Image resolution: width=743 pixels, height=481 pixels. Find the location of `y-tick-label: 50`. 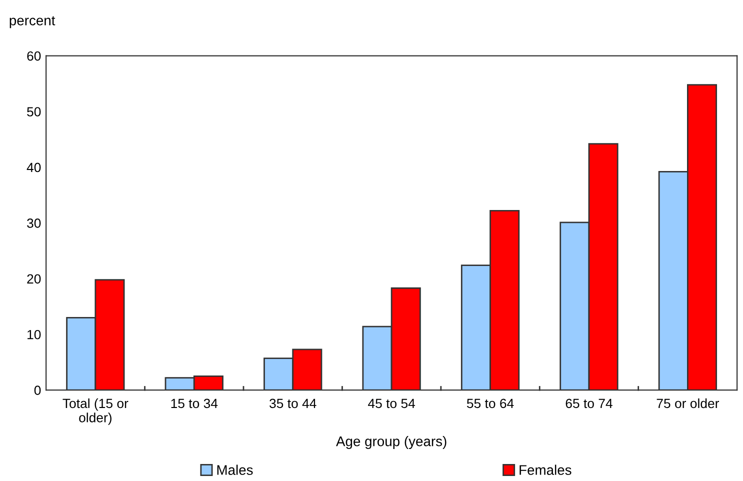

y-tick-label: 50 is located at coordinates (34, 111).